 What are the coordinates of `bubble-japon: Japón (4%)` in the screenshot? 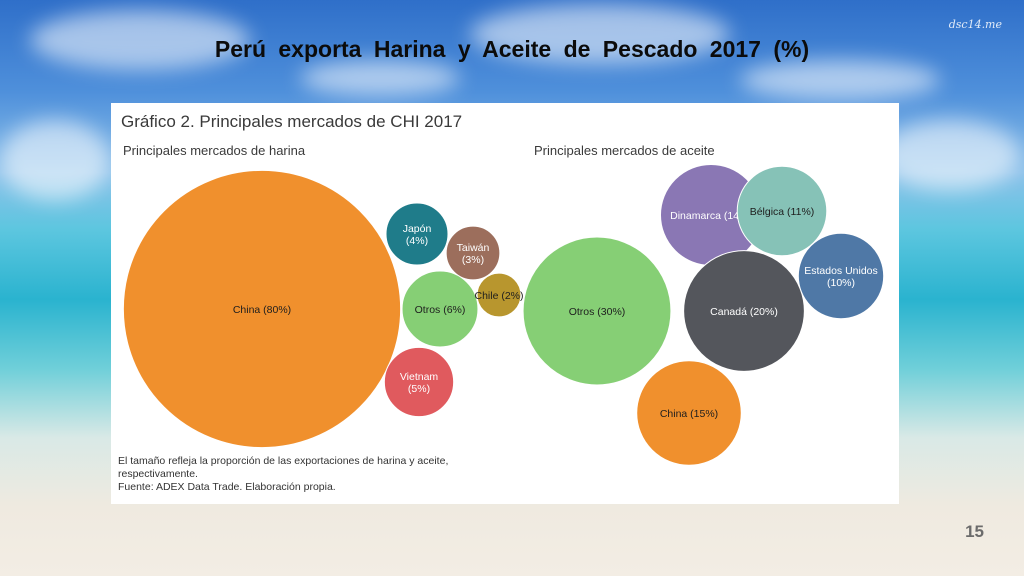 It's located at (417, 234).